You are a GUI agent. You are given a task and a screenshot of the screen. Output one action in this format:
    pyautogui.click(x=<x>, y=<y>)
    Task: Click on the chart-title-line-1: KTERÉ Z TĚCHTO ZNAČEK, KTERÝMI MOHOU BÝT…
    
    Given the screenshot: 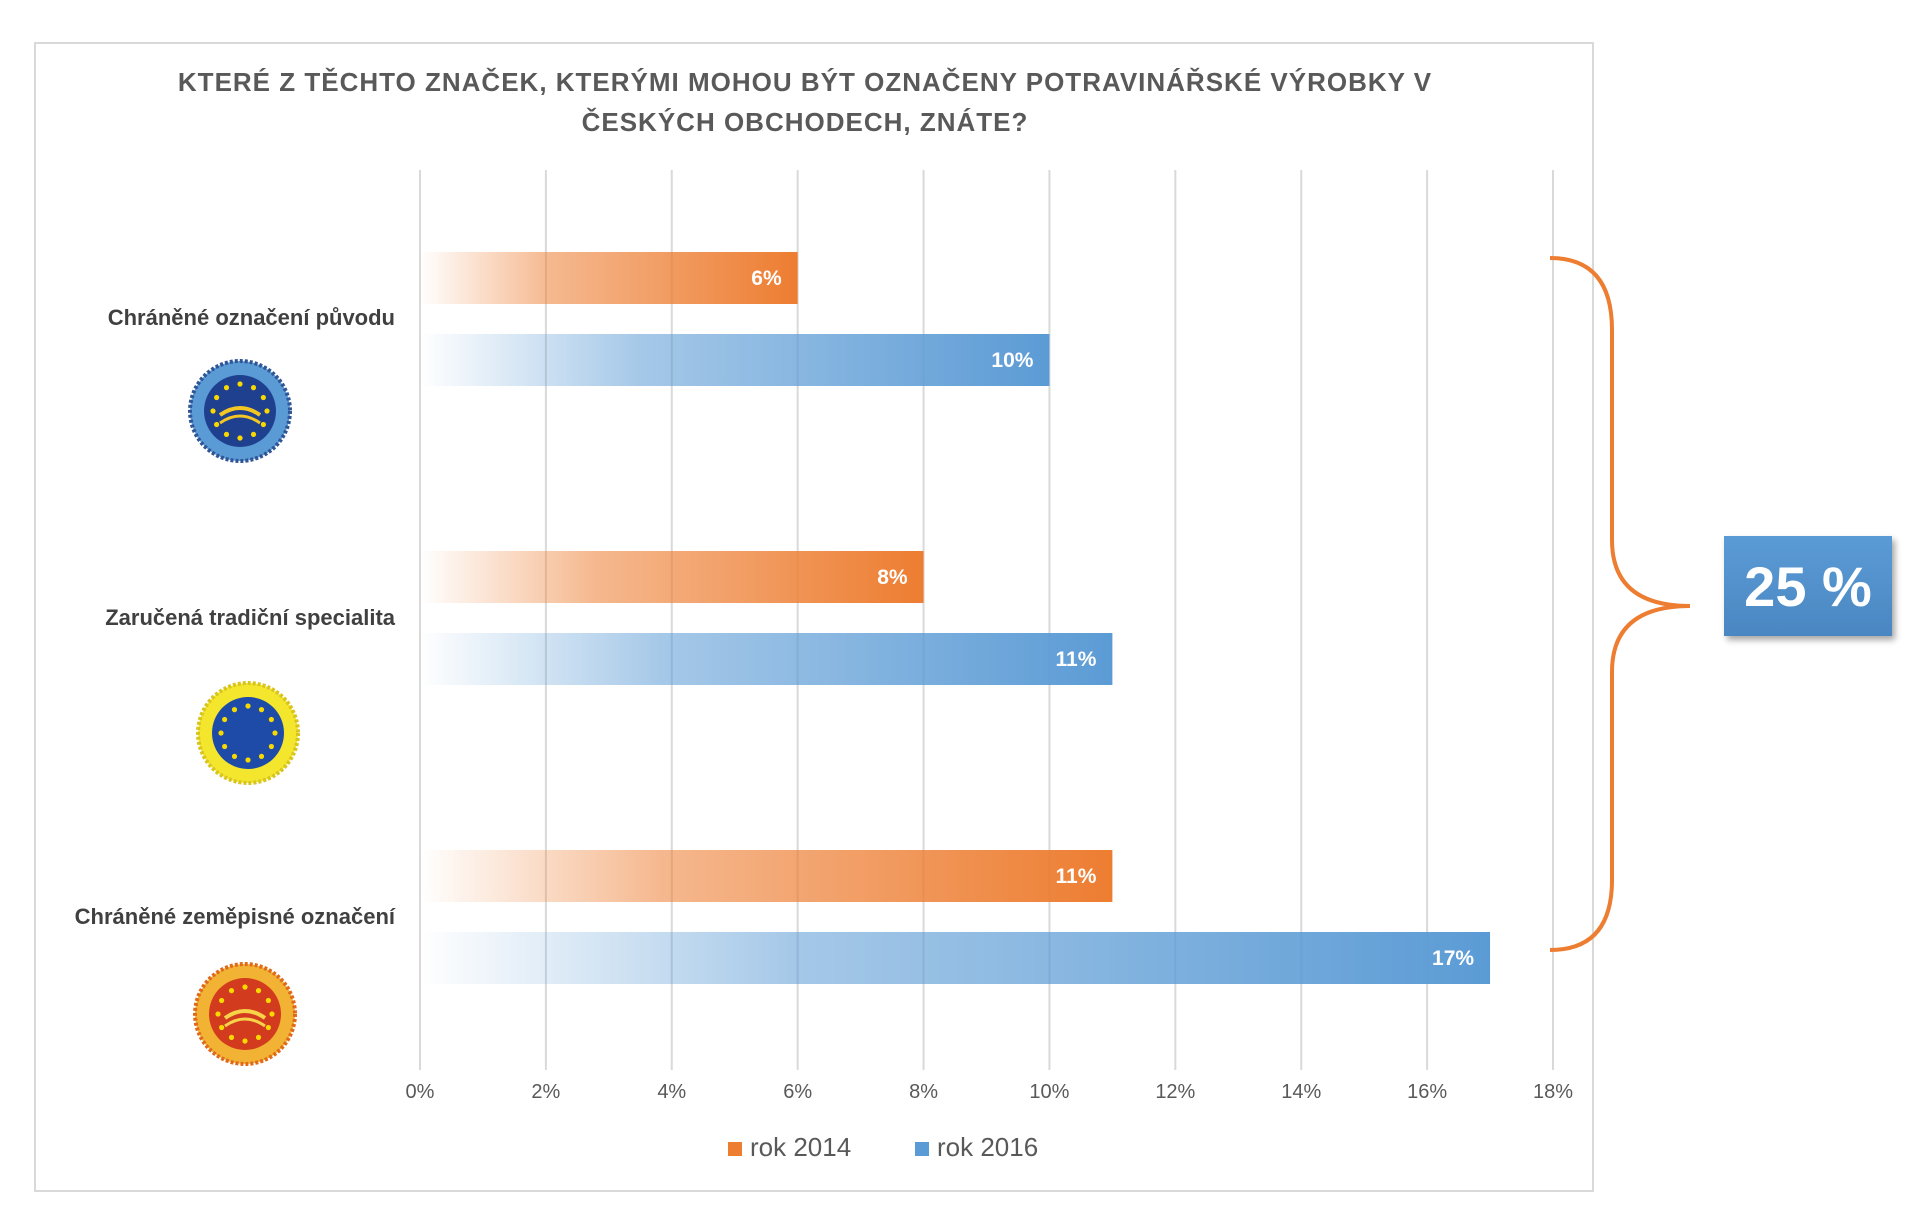 What is the action you would take?
    pyautogui.click(x=805, y=82)
    